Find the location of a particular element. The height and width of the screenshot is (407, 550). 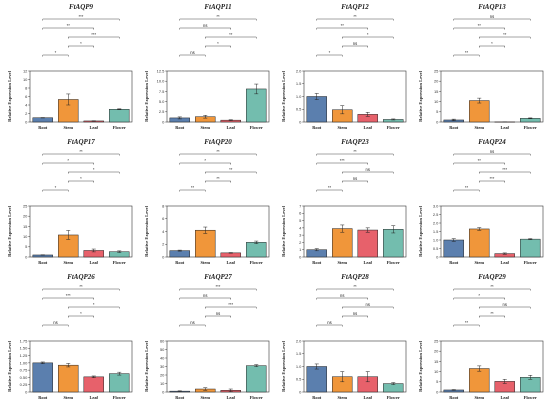

y-tick-label: 20 is located at coordinates (436, 81).